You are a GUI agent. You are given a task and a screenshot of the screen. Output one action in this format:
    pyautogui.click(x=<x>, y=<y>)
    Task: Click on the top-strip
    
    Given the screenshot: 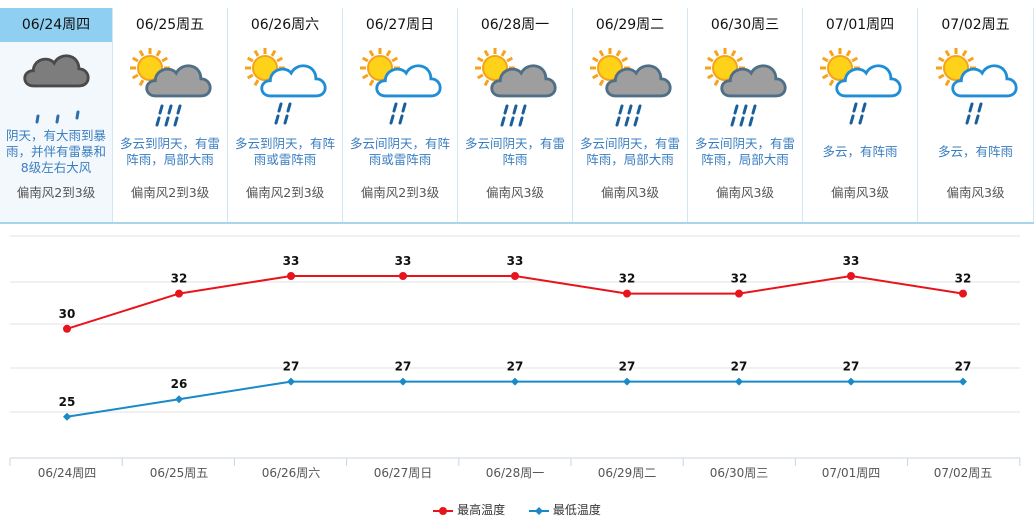 What is the action you would take?
    pyautogui.click(x=517, y=4)
    